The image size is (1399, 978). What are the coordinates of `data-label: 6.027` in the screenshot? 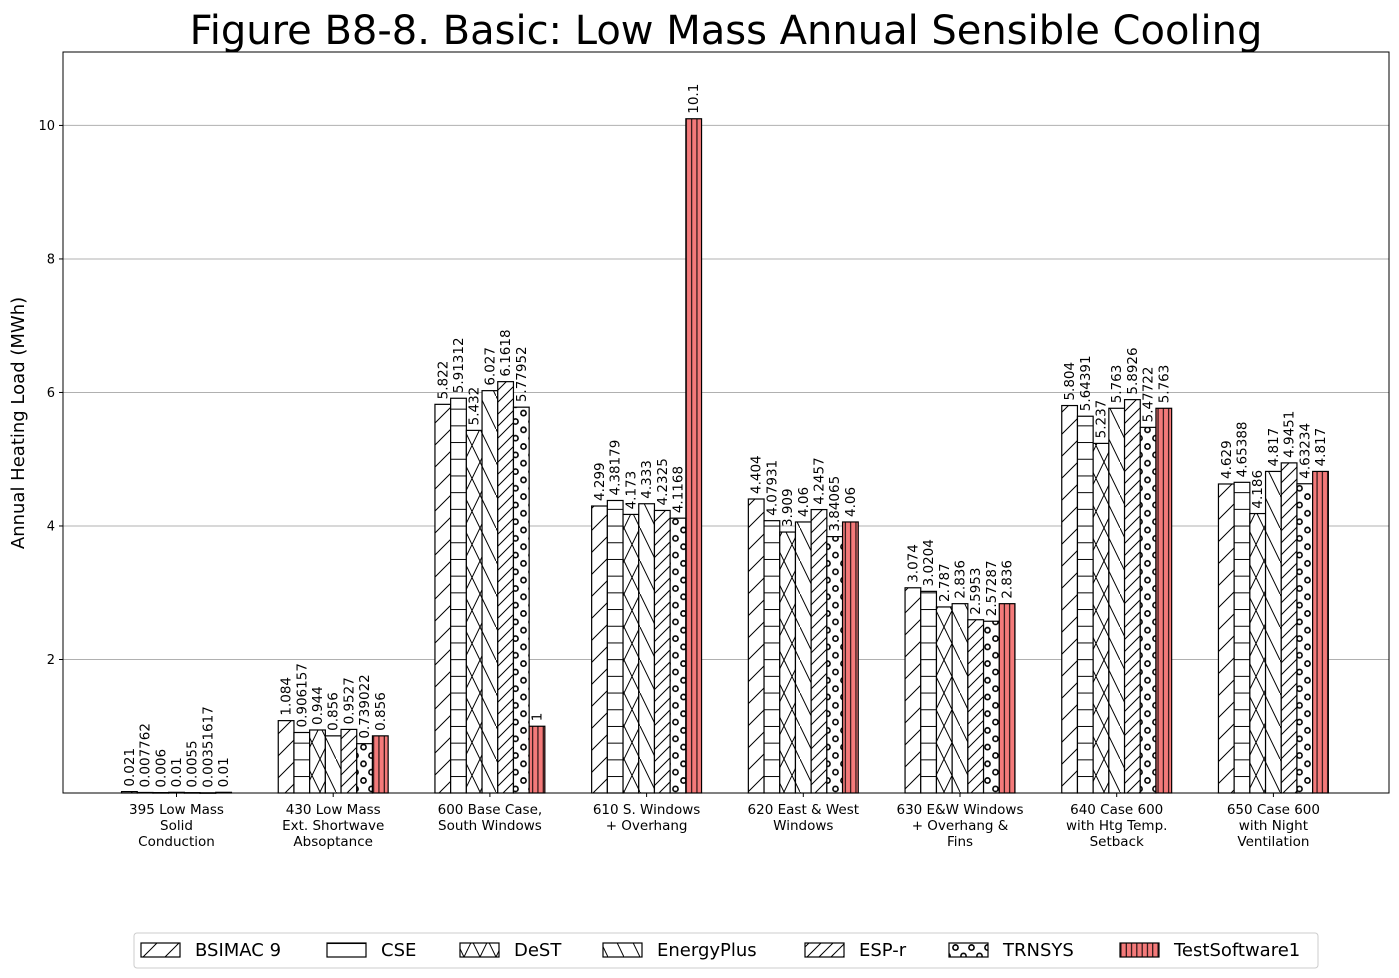 It's located at (490, 366).